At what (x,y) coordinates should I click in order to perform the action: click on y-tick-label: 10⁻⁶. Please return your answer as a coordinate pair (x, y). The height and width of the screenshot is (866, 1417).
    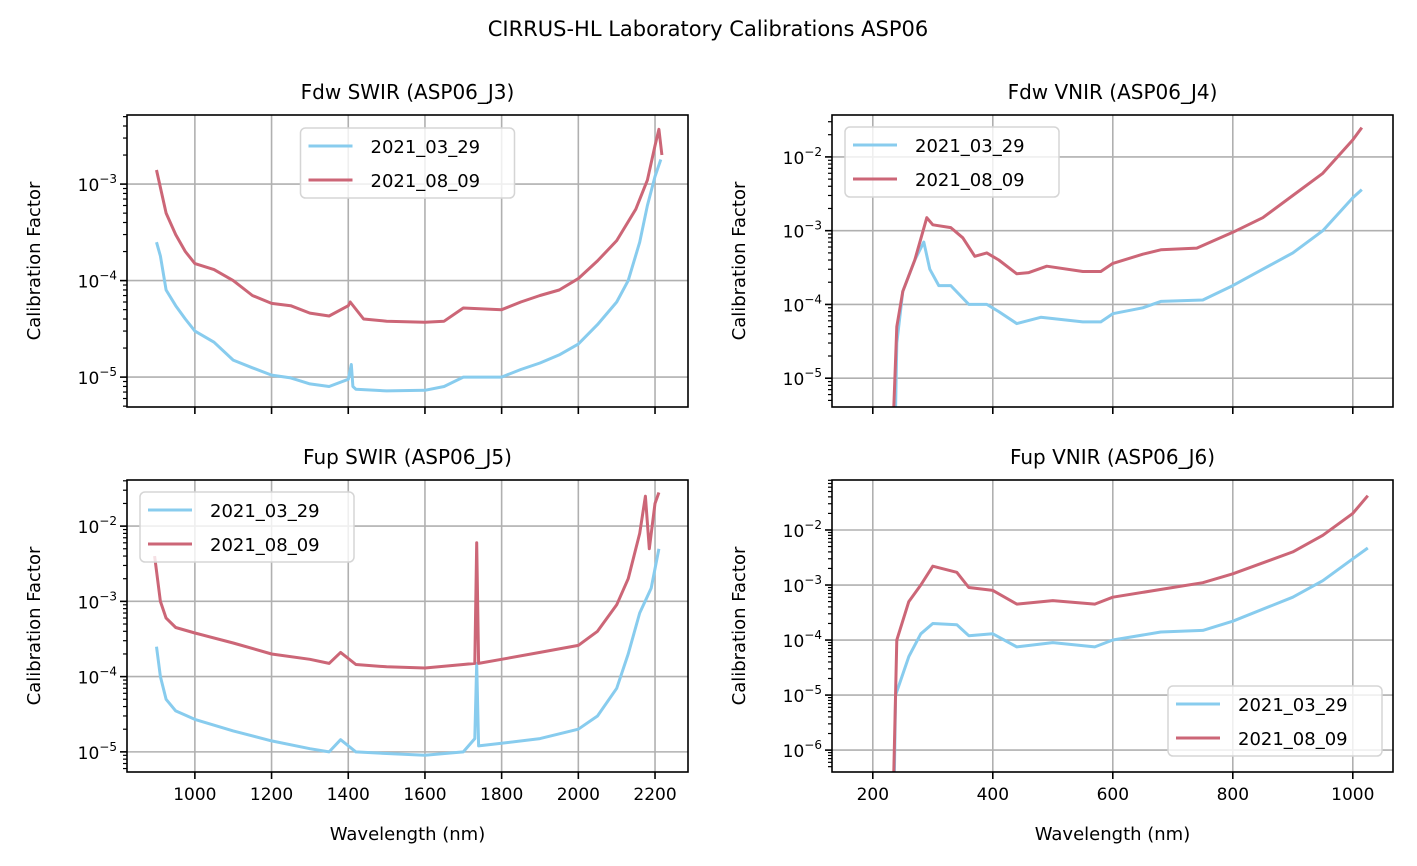
    Looking at the image, I should click on (802, 750).